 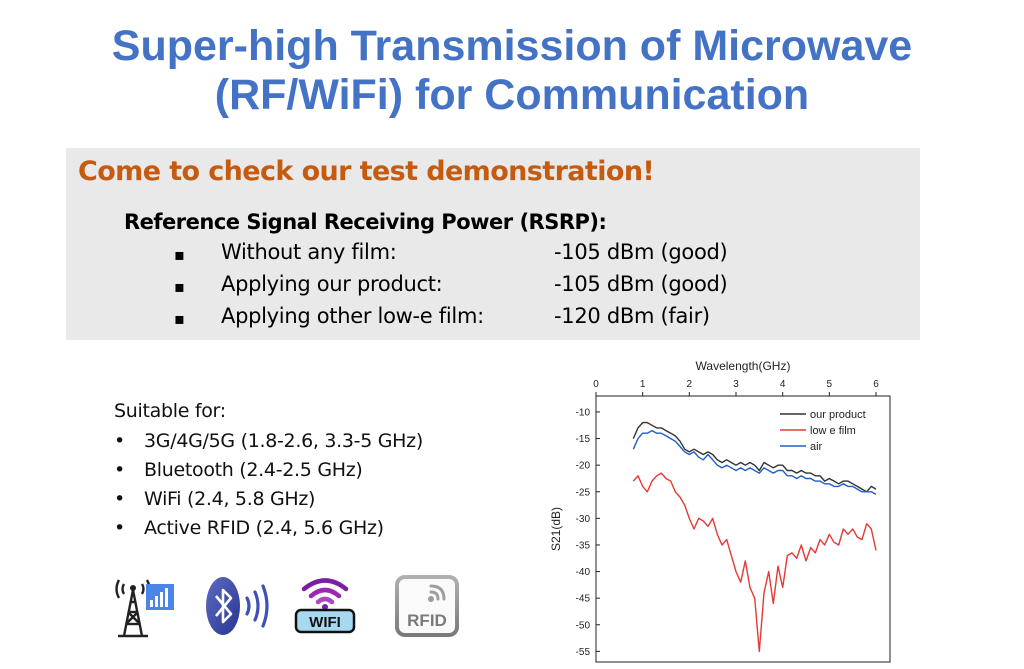 What do you see at coordinates (325, 622) in the screenshot?
I see `wifi-label: WIFI` at bounding box center [325, 622].